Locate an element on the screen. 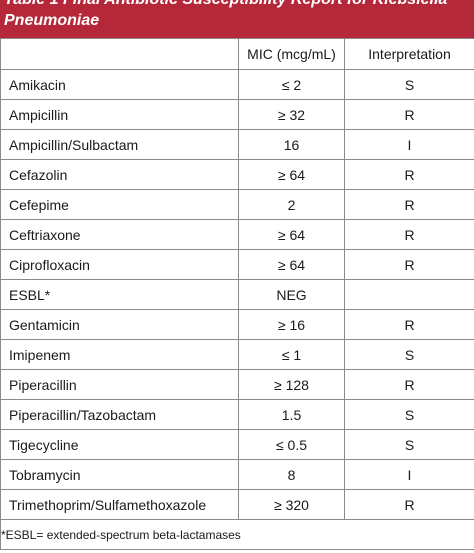 The width and height of the screenshot is (474, 553). table-row: Piperacillin ≥ 128 R is located at coordinates (237, 384).